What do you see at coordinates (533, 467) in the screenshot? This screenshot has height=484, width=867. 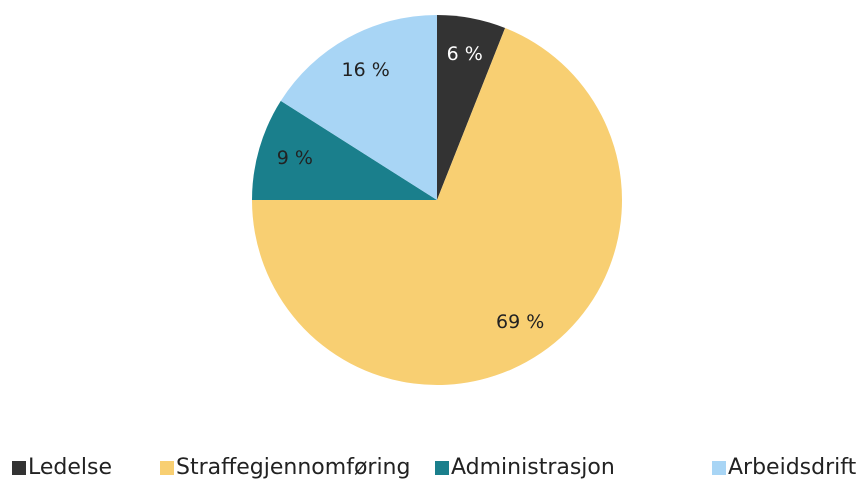 I see `legend-label: Administrasjon` at bounding box center [533, 467].